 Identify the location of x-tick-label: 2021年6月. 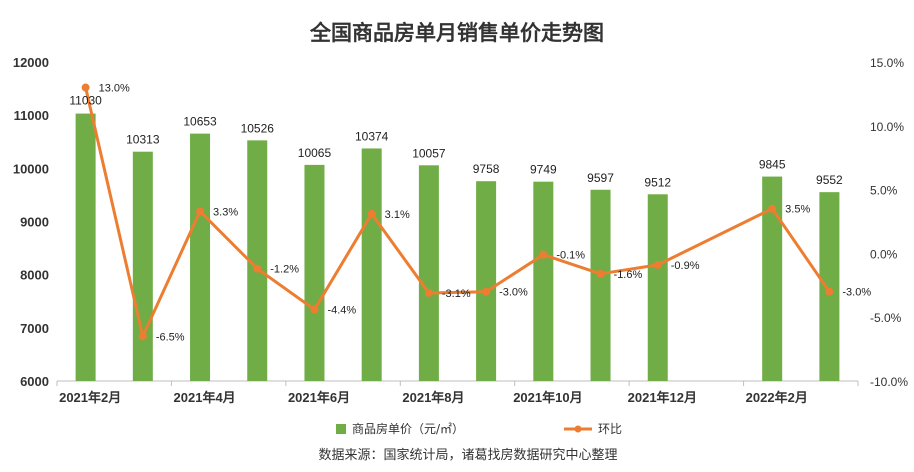
(319, 397).